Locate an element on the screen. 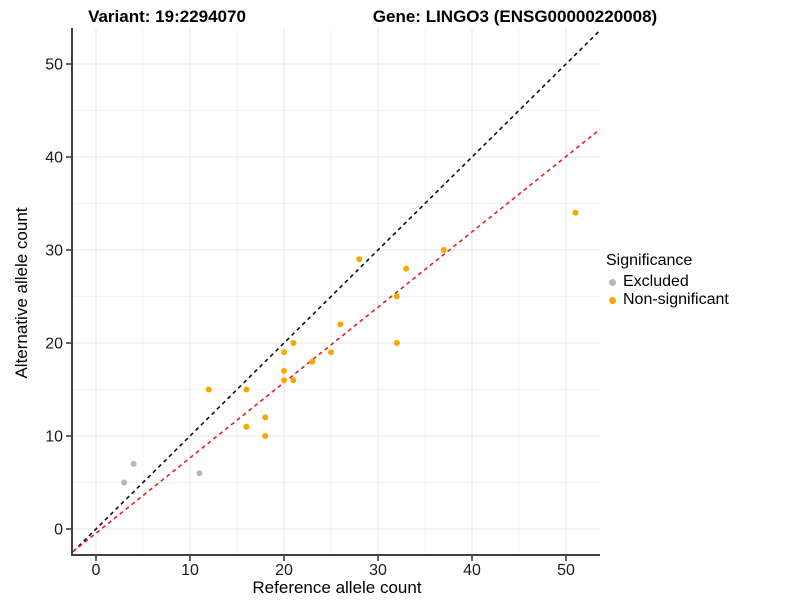 Image resolution: width=800 pixels, height=600 pixels. legend-entries: Excluded Non-significant is located at coordinates (667, 291).